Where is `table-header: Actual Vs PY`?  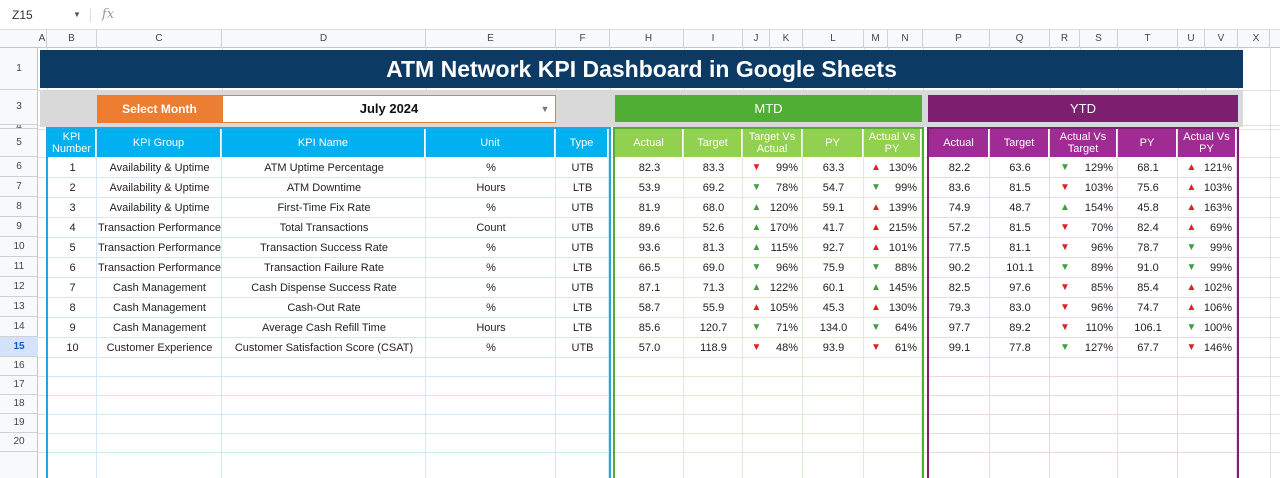
table-header: Actual Vs PY is located at coordinates (892, 143).